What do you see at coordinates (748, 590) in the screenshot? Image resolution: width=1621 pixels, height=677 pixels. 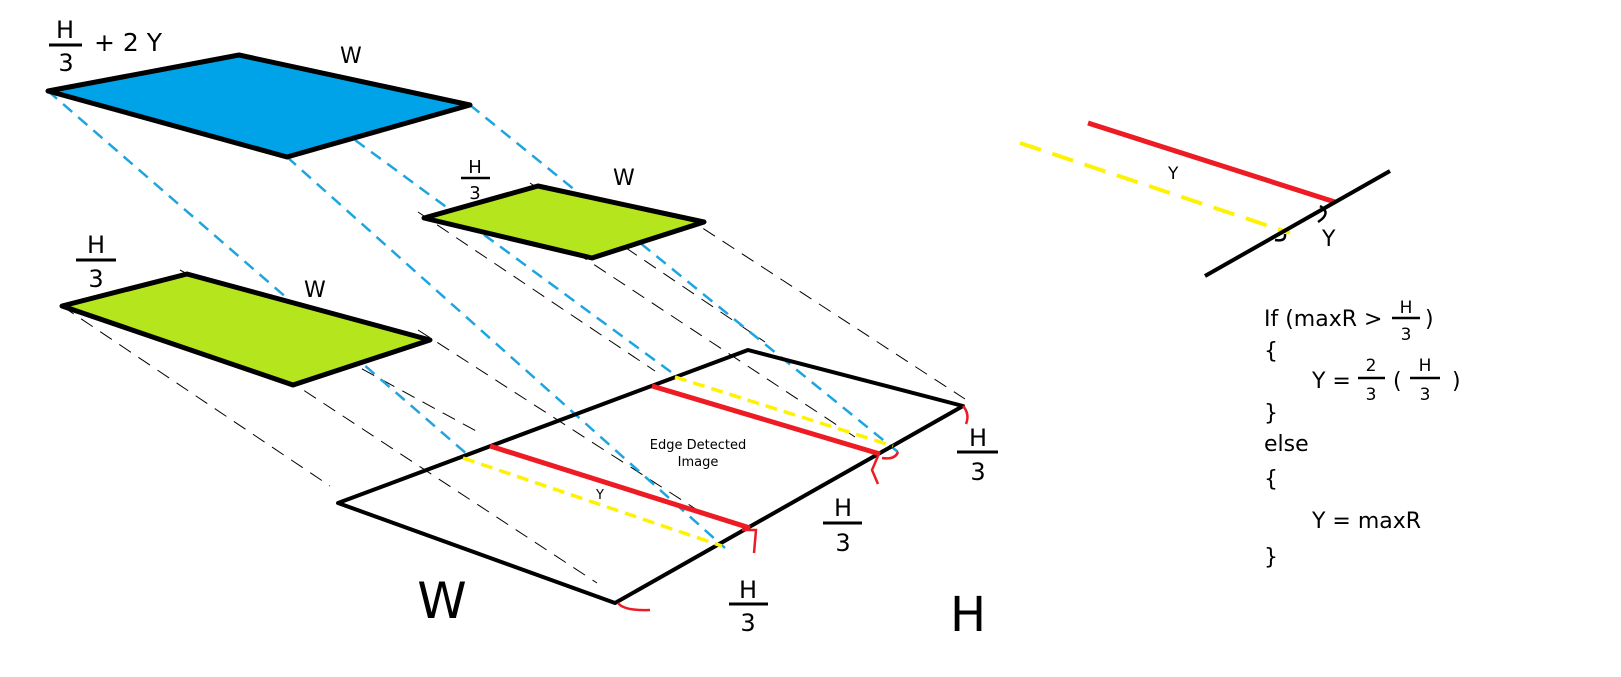 I see `bottom-h-numerator: H` at bounding box center [748, 590].